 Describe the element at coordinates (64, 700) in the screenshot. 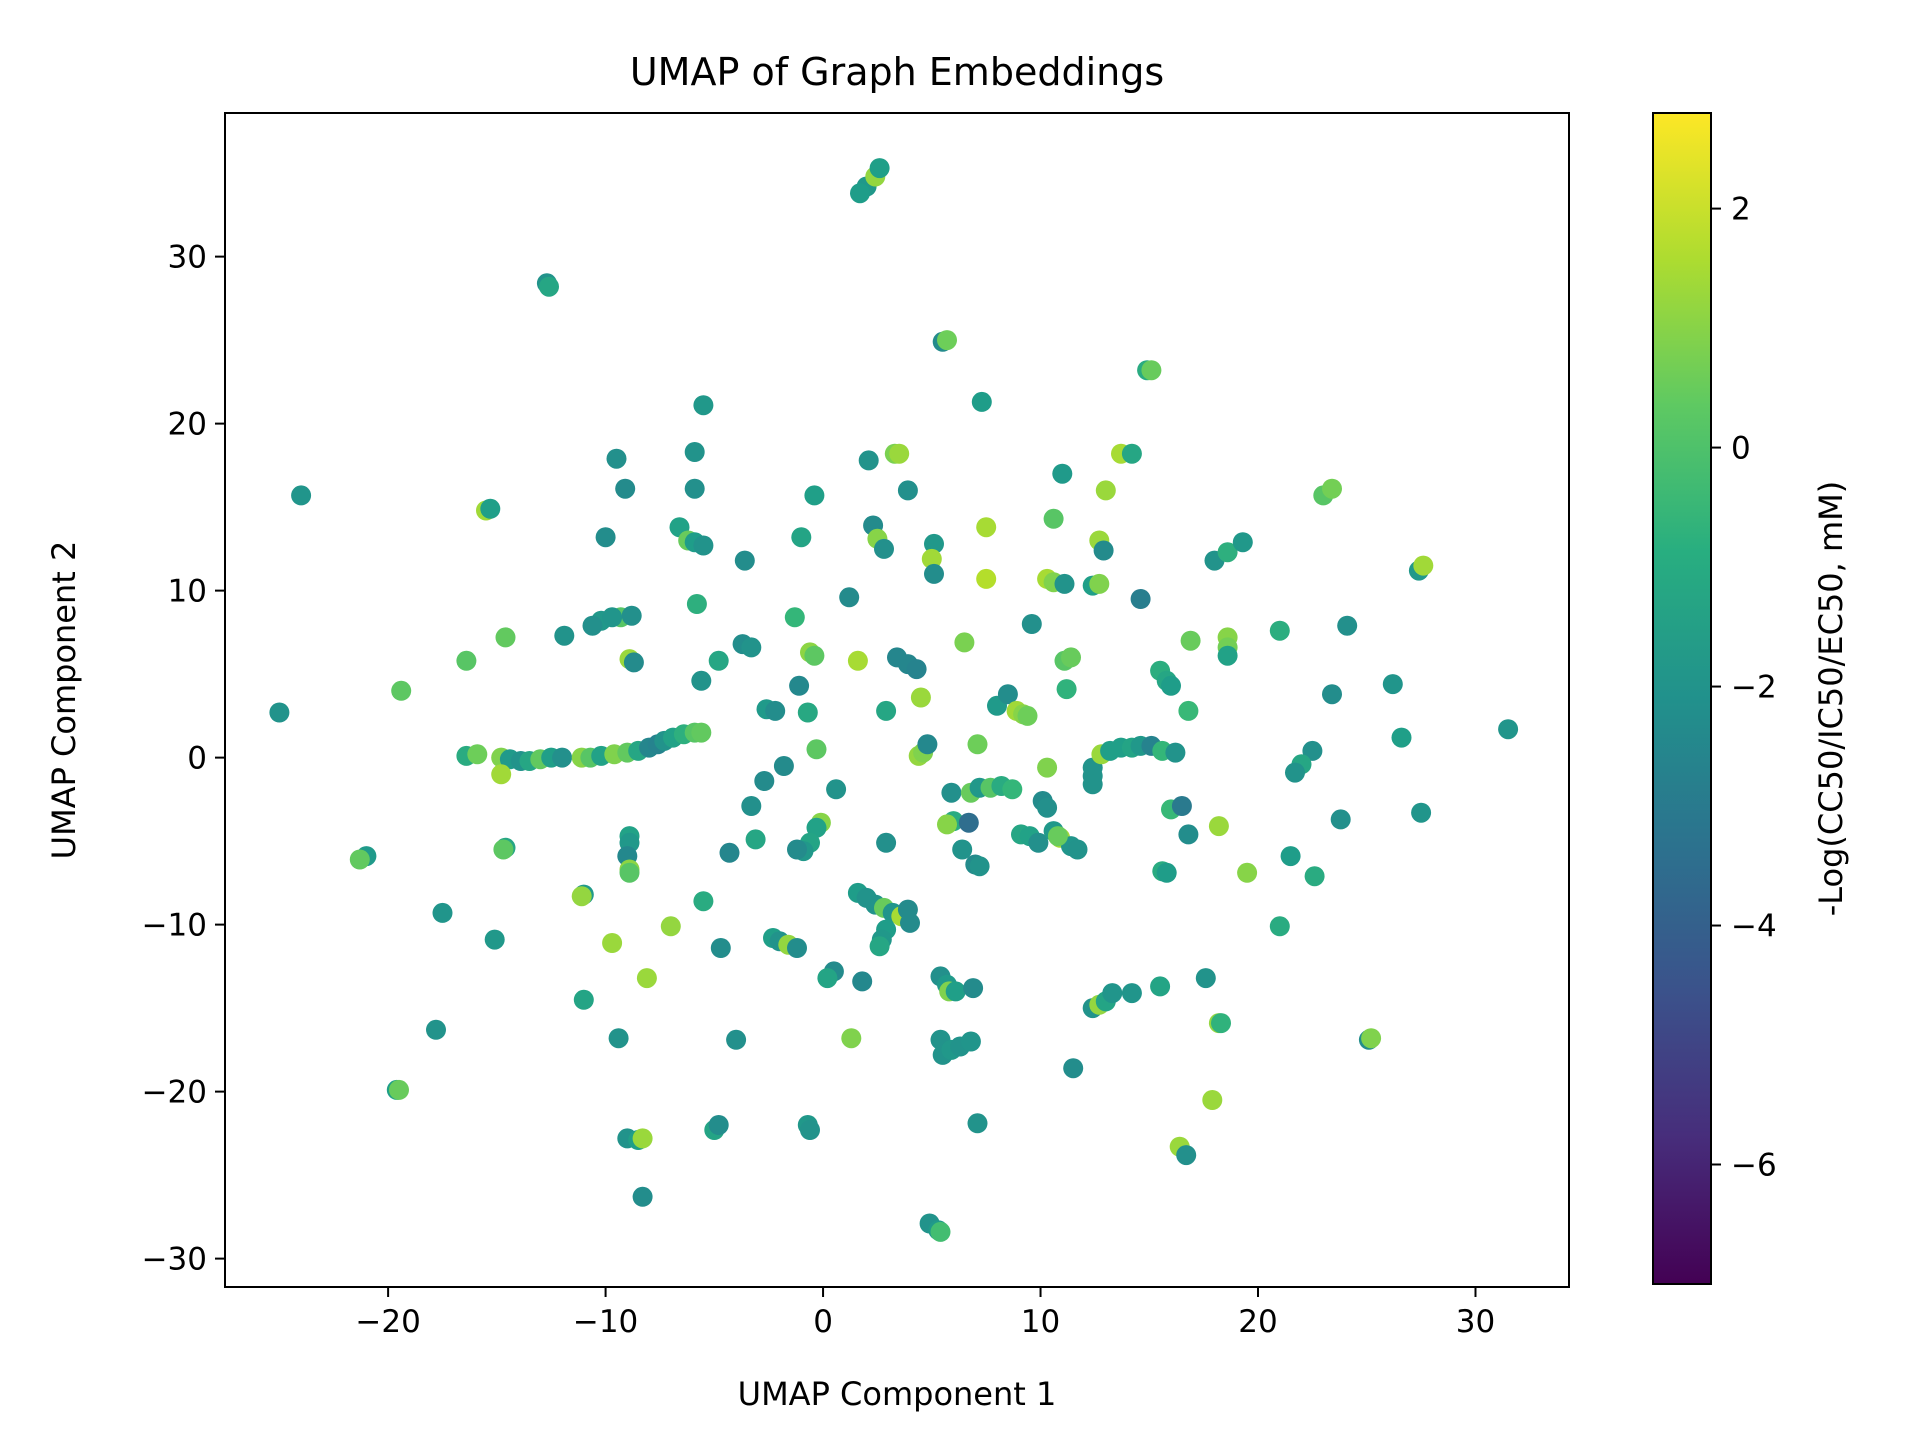

I see `y-axis-label: UMAP Component 2` at that location.